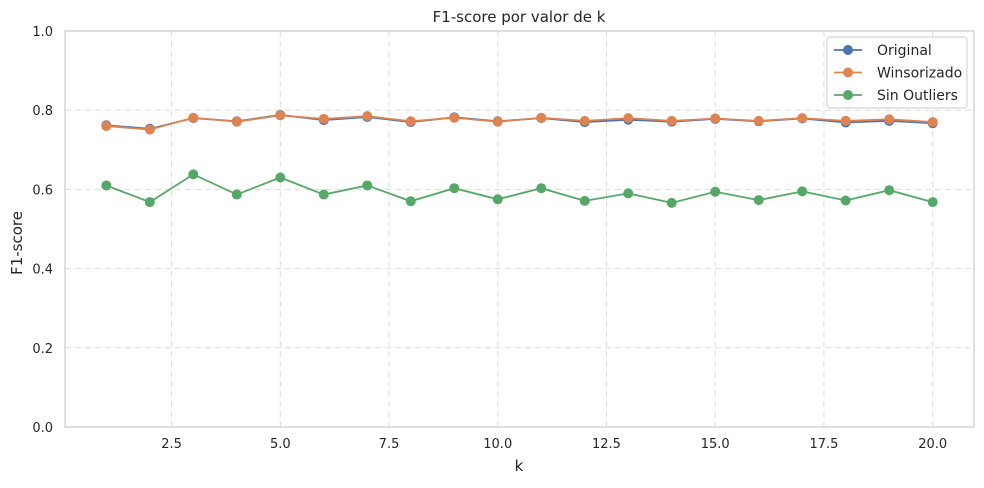 Image resolution: width=984 pixels, height=488 pixels. What do you see at coordinates (171, 444) in the screenshot?
I see `x-tick-label: 2.5` at bounding box center [171, 444].